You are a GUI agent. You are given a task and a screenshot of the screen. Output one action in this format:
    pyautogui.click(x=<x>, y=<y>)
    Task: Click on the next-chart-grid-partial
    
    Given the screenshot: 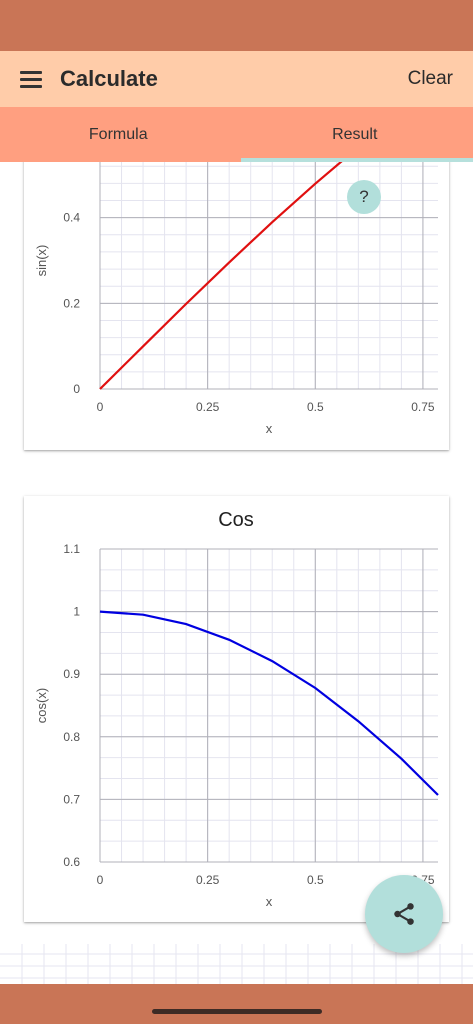 What is the action you would take?
    pyautogui.click(x=236, y=964)
    